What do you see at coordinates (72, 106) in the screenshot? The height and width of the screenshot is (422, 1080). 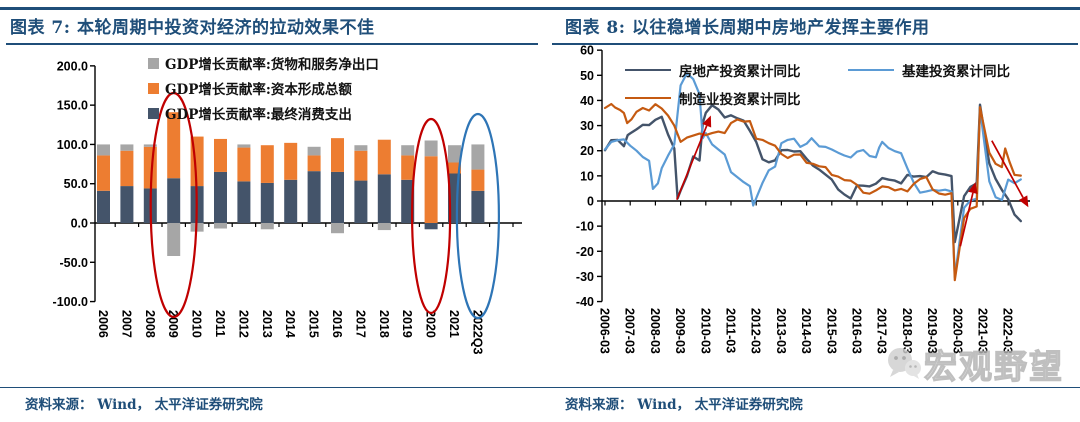 I see `svg-text: 150.0` at bounding box center [72, 106].